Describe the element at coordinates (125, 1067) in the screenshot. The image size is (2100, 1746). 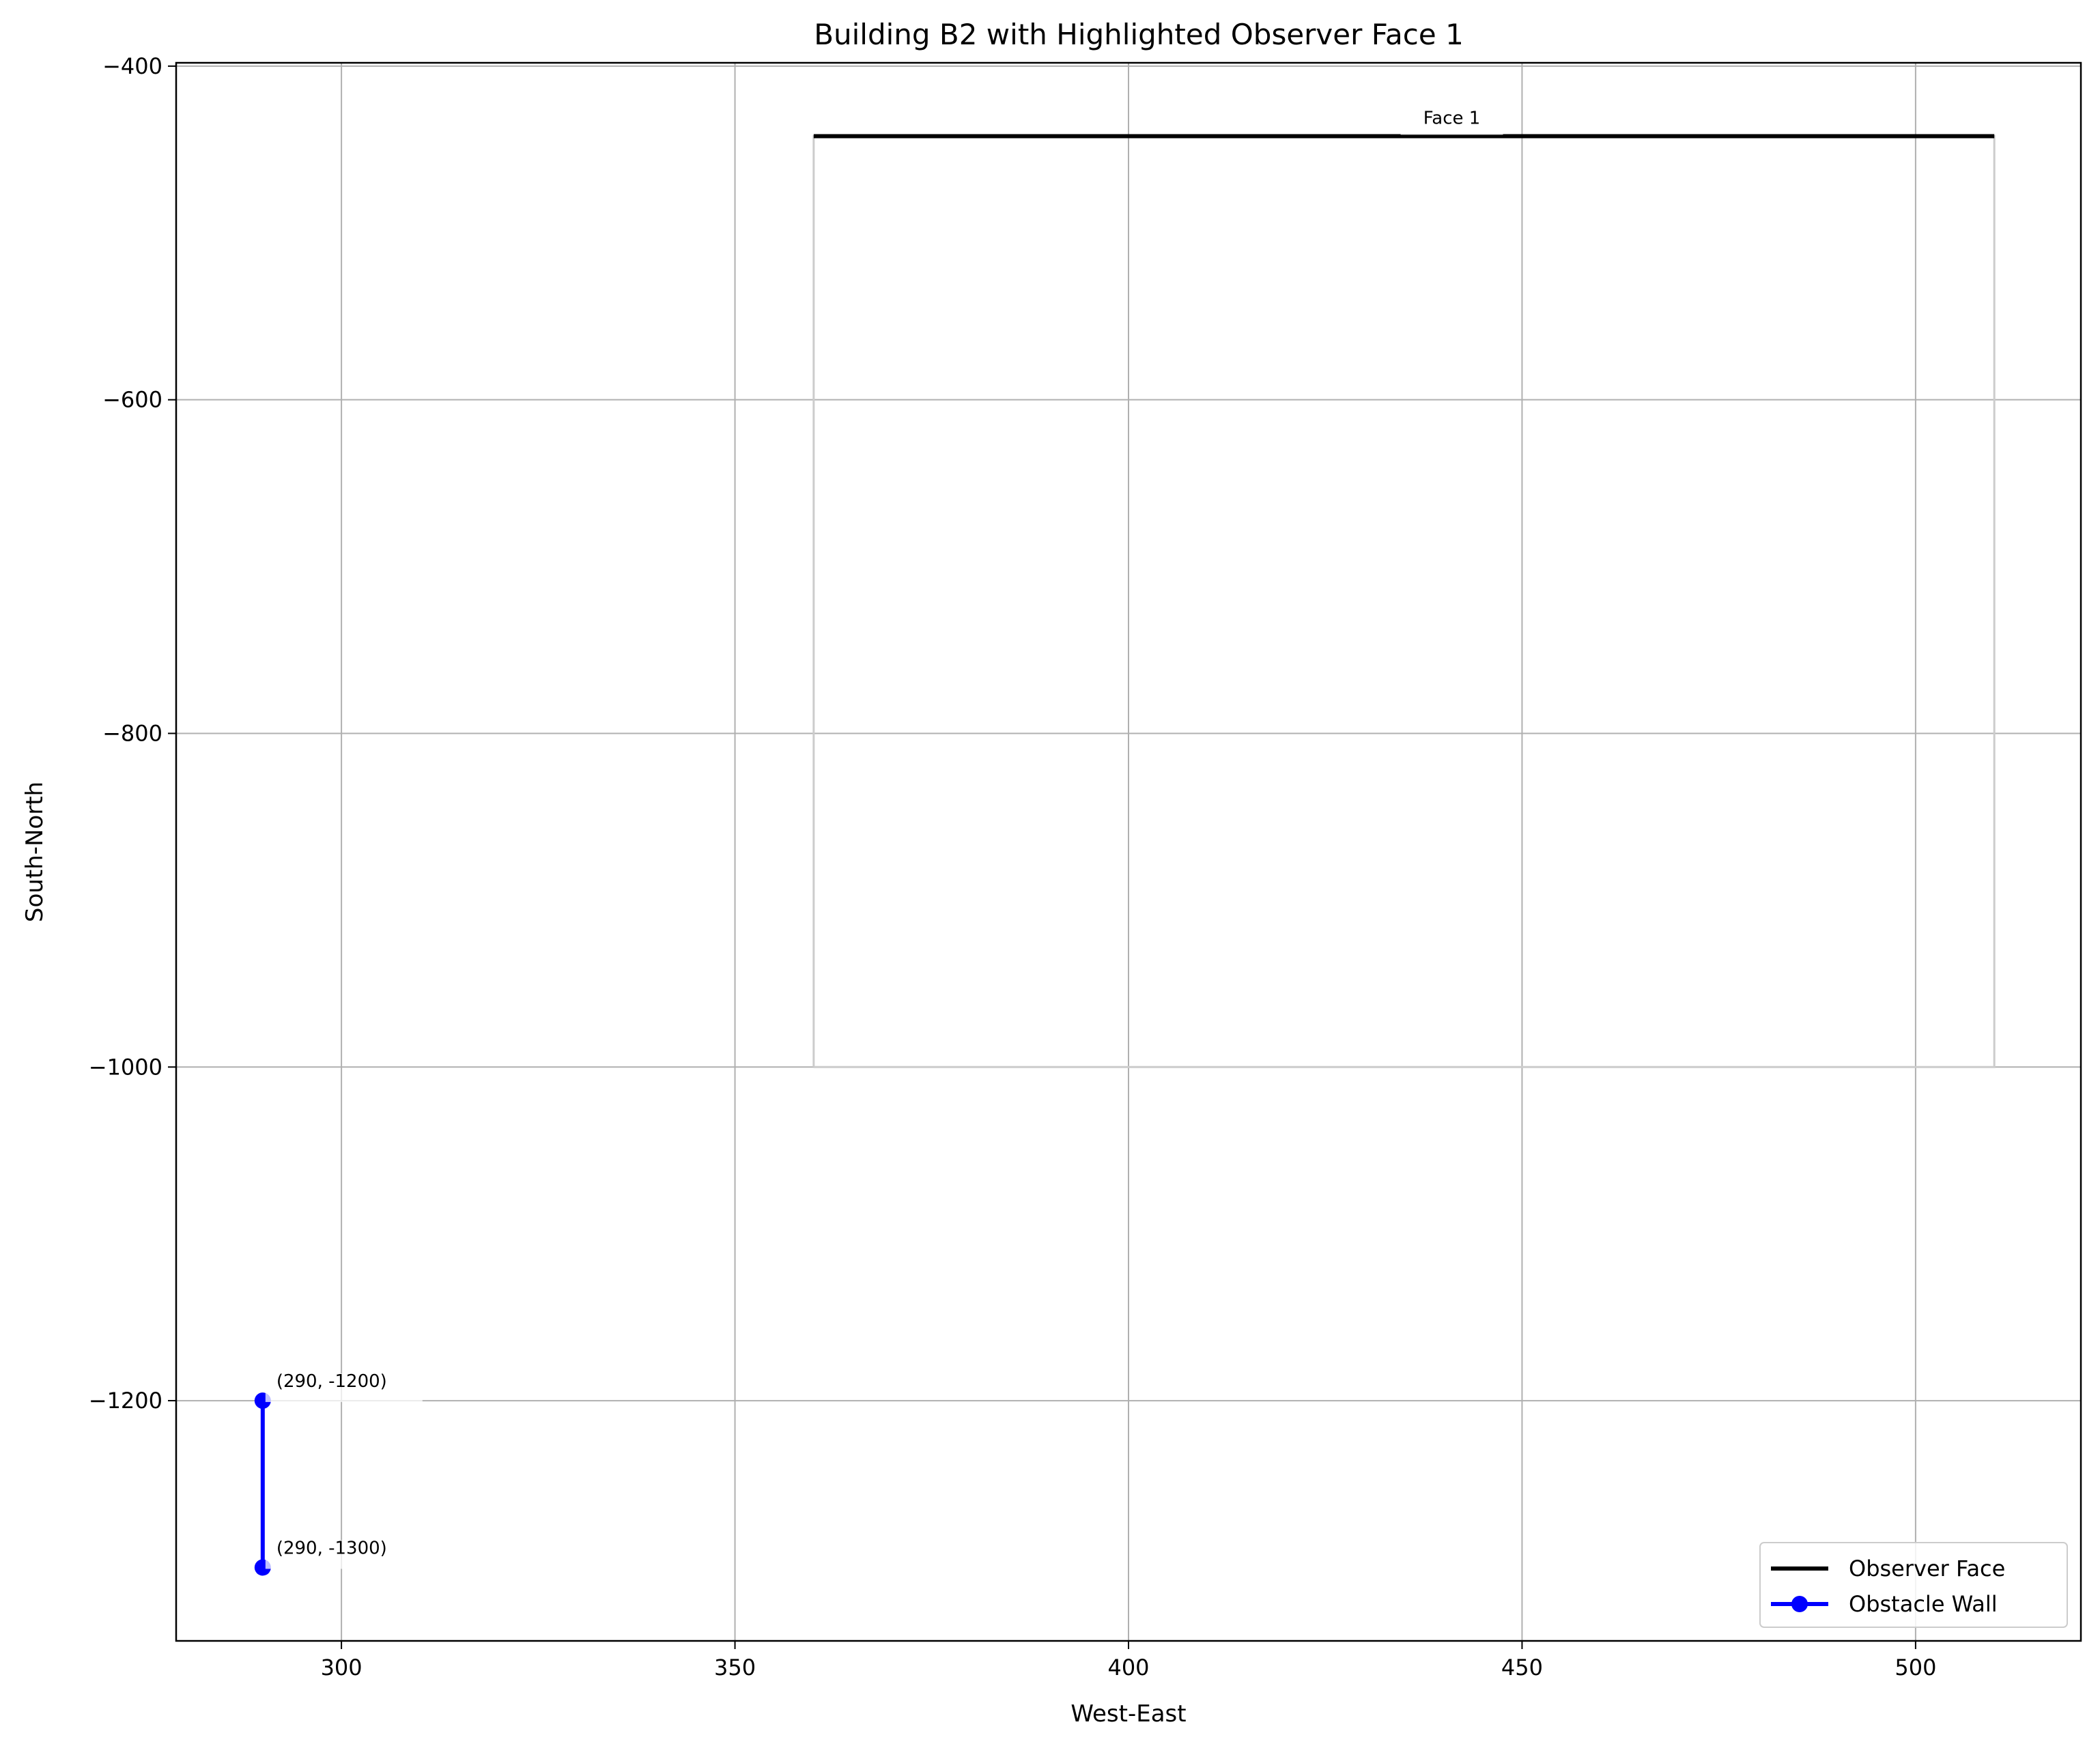
I see `y-tick-label: −1000` at that location.